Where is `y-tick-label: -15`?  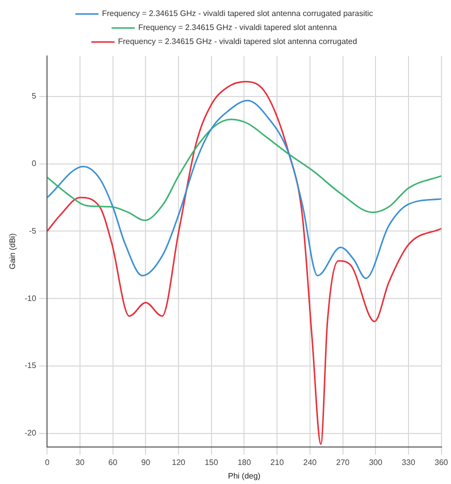
y-tick-label: -15 is located at coordinates (30, 365).